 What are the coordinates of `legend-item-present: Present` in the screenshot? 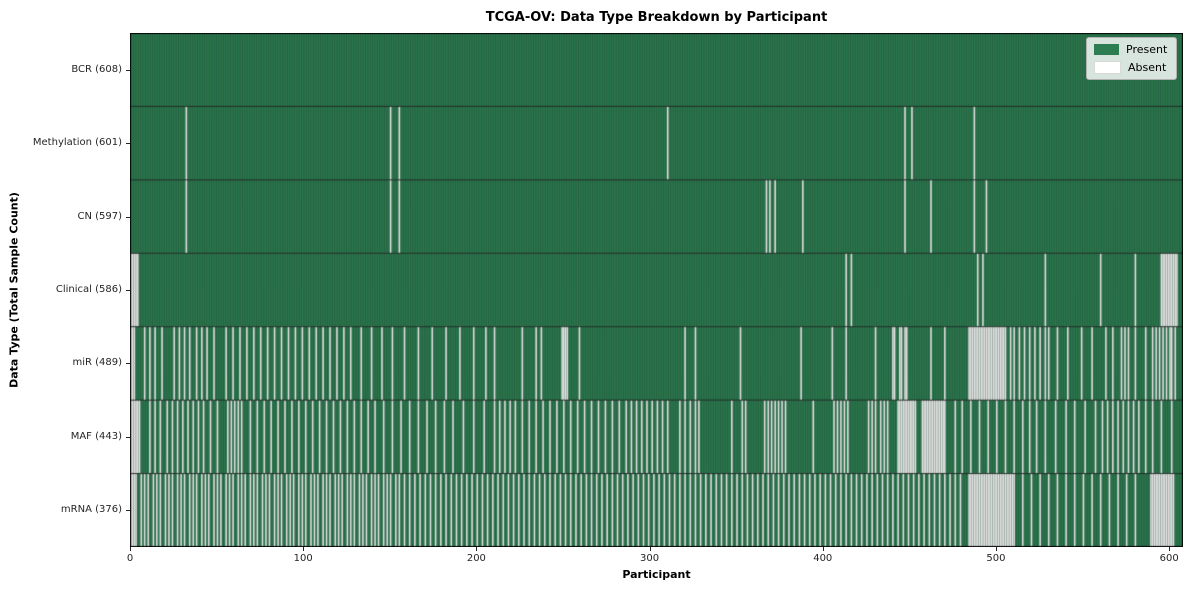 It's located at (1130, 49).